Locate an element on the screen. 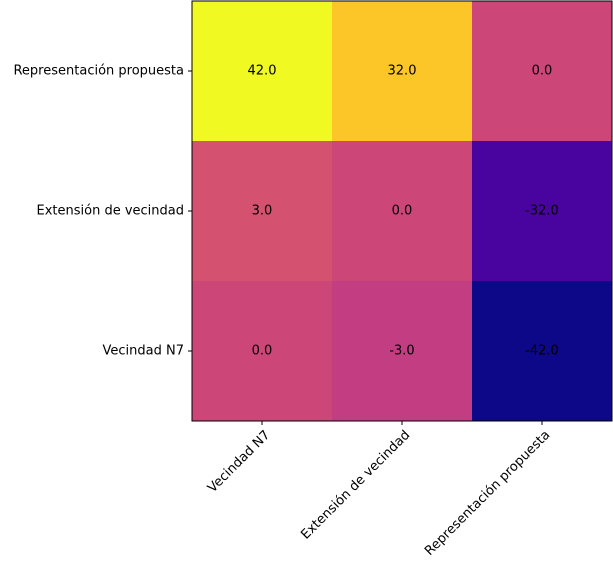 This screenshot has height=569, width=613. heatmap-cell-r2-c0 is located at coordinates (262, 351).